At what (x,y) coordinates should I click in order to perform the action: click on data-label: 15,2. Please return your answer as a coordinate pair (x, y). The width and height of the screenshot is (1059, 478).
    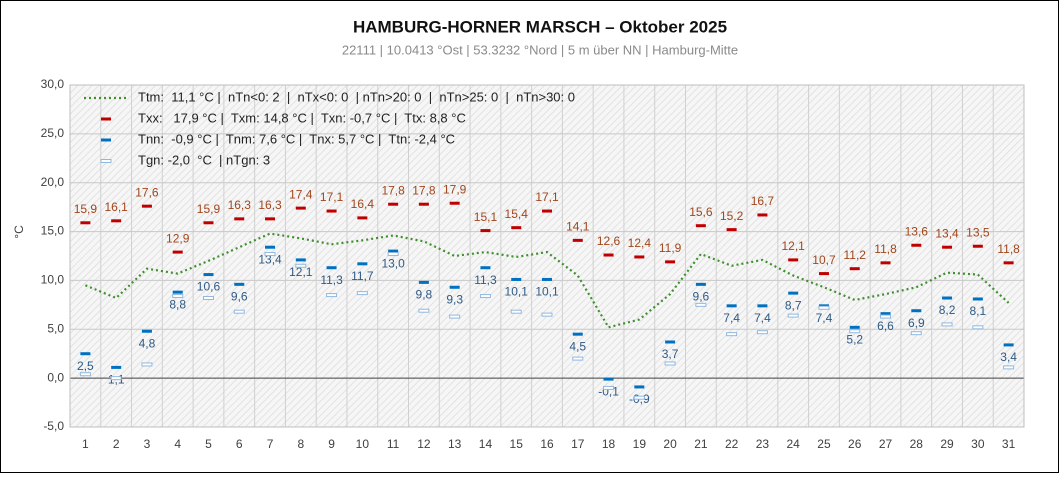
    Looking at the image, I should click on (732, 216).